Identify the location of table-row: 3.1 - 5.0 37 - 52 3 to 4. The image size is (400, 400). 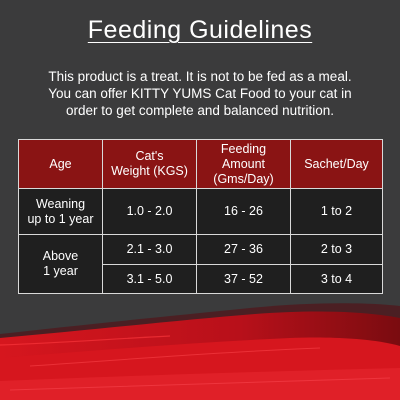
(201, 279).